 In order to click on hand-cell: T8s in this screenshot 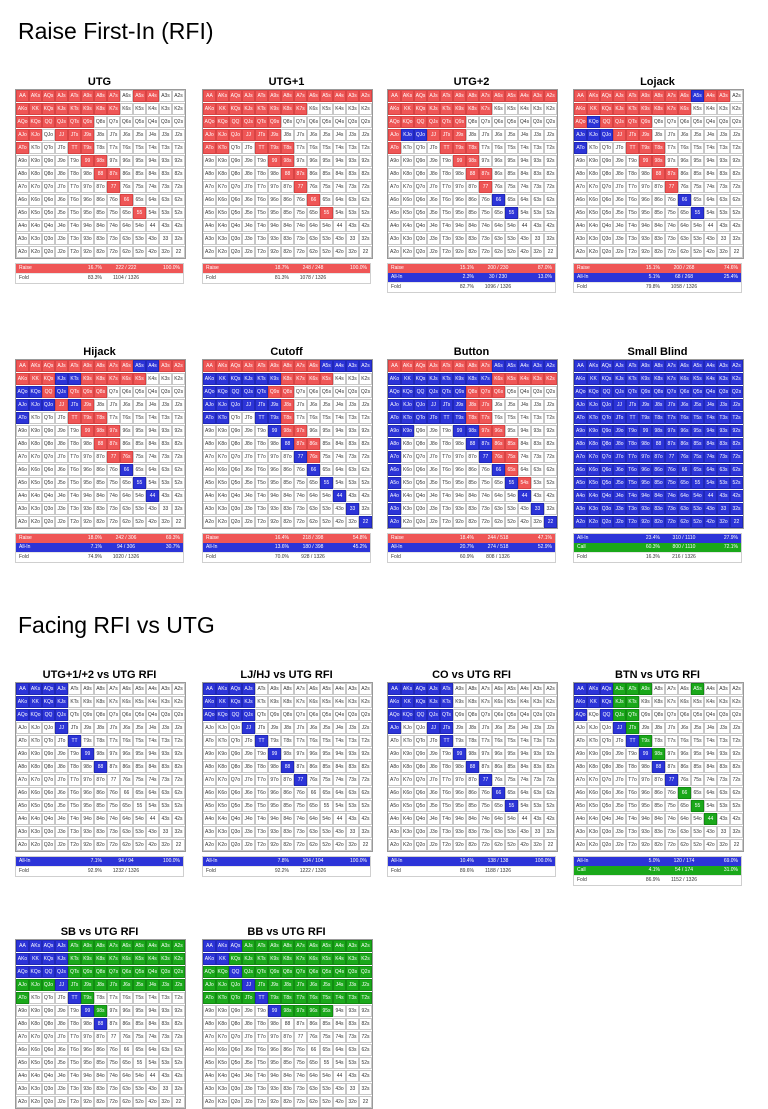, I will do `click(658, 148)`.